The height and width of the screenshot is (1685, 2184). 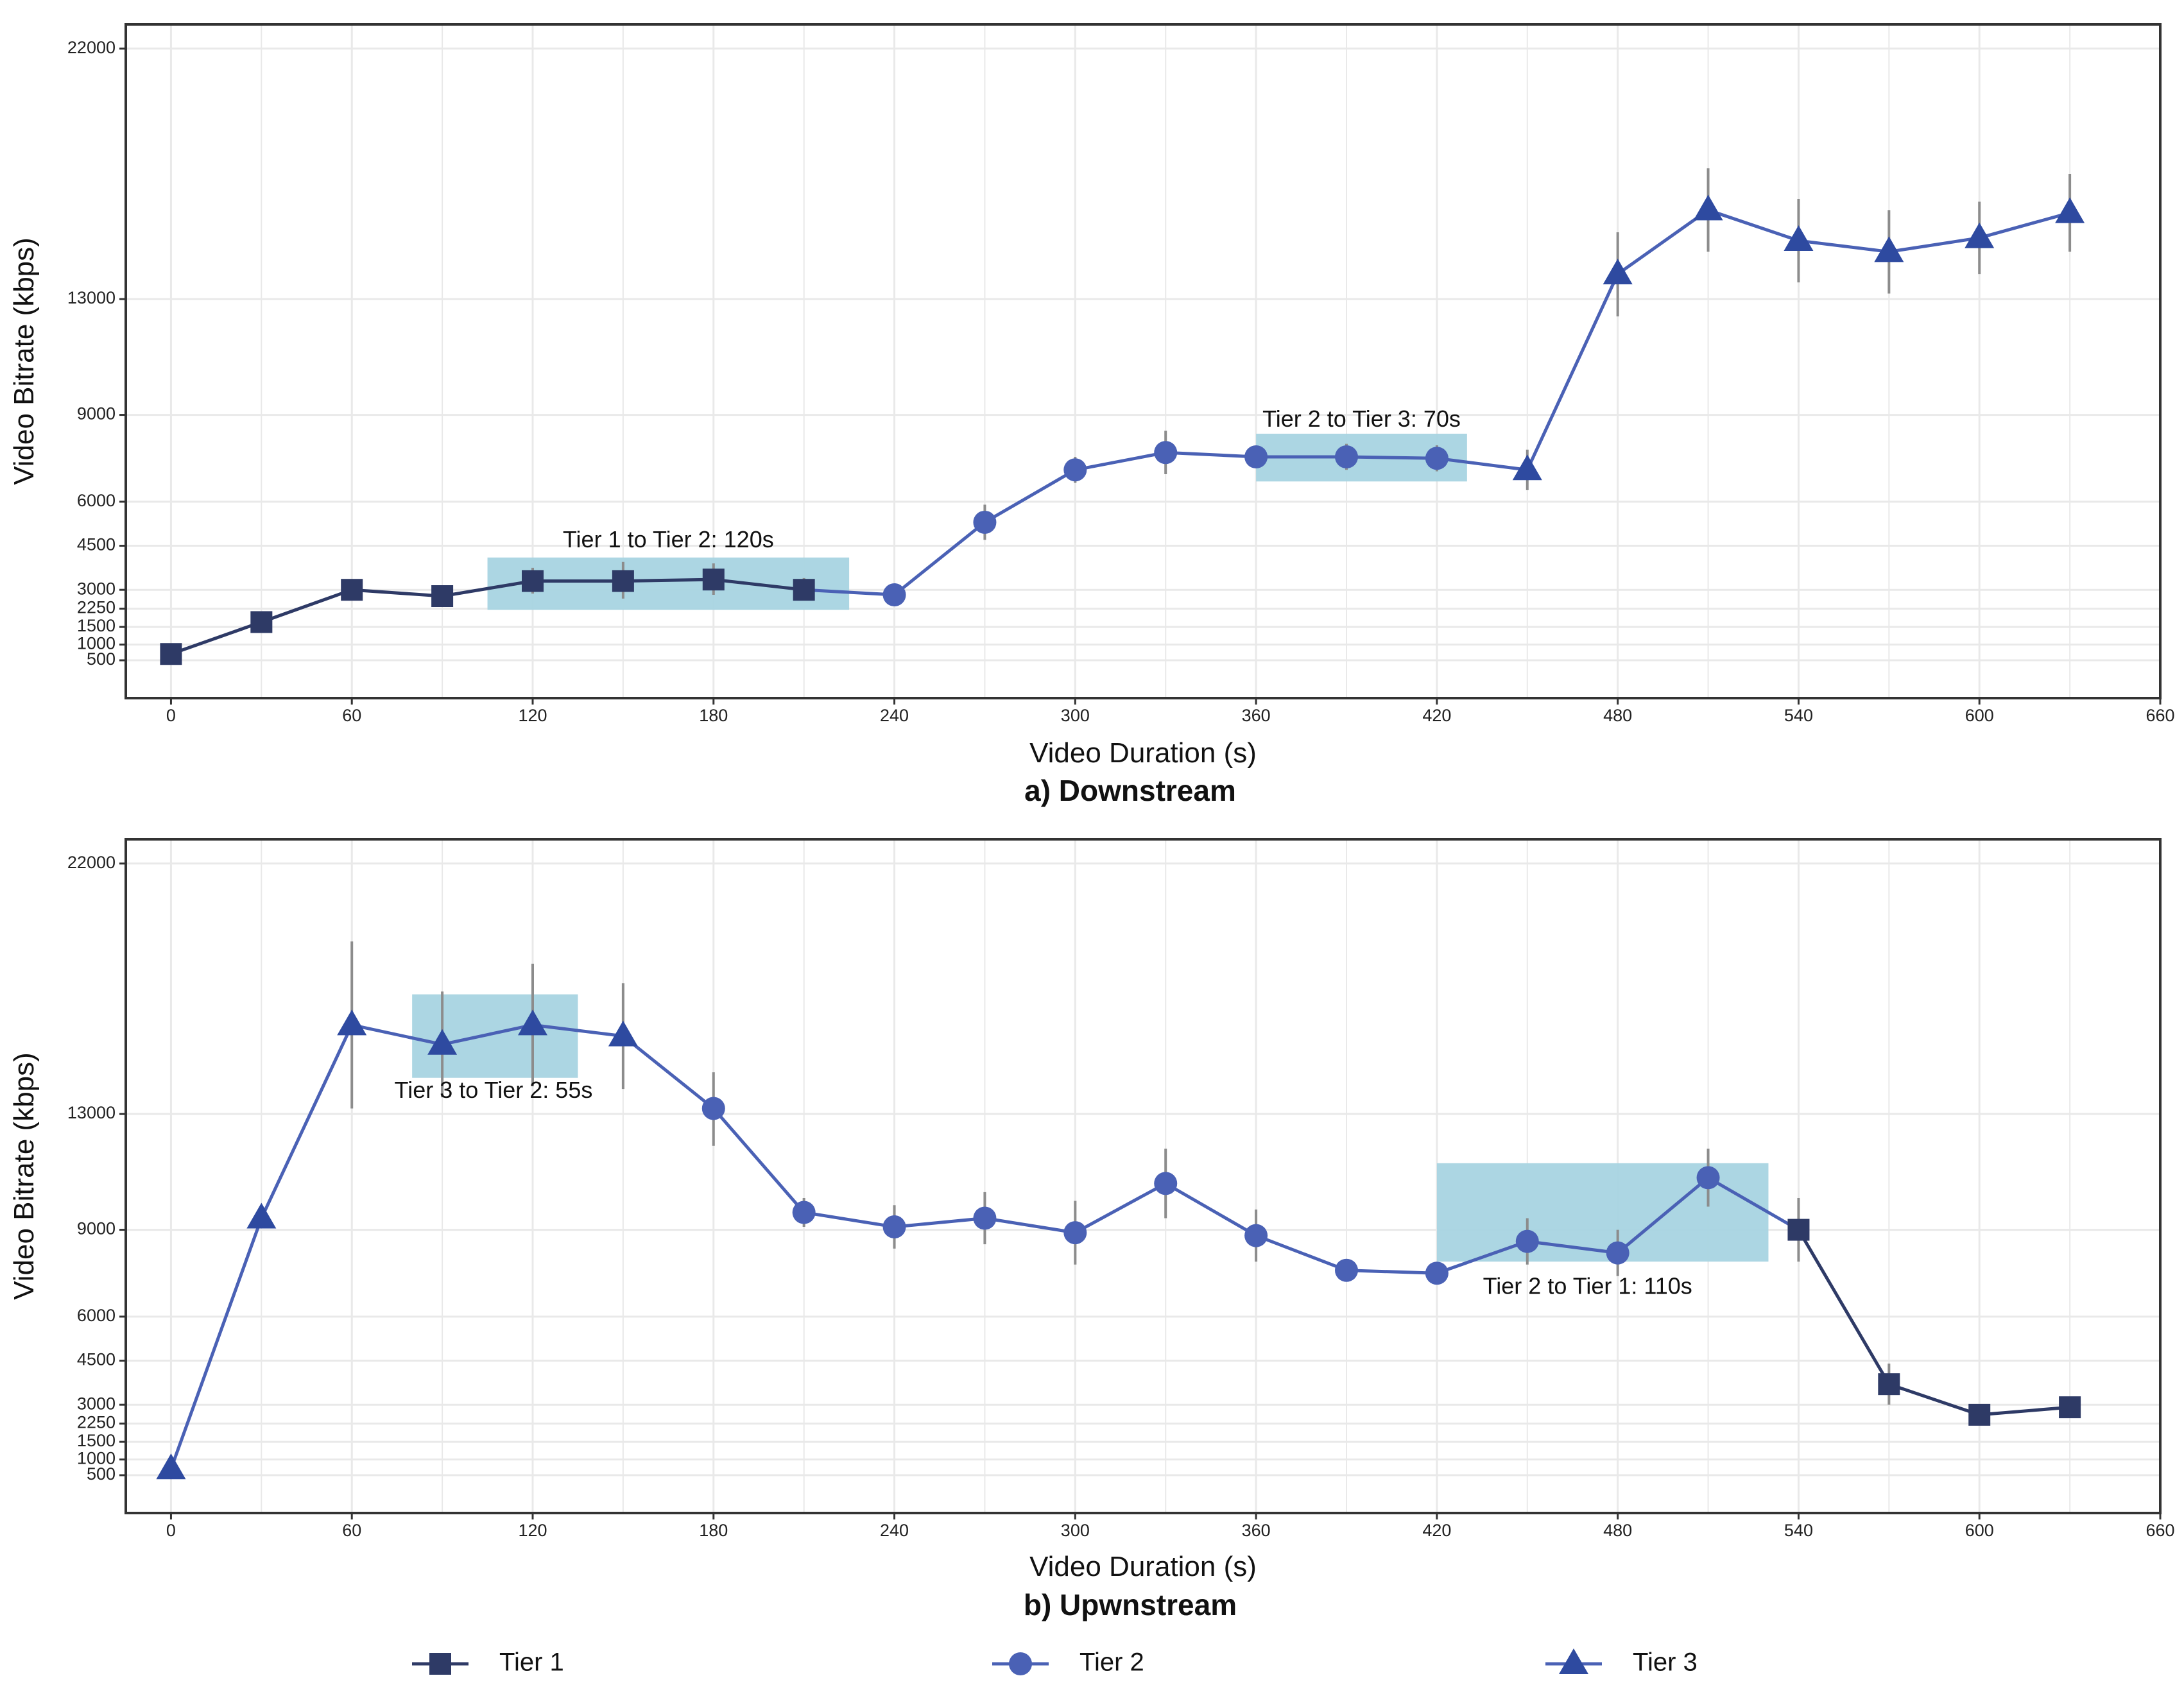 I want to click on y-tick-label: 9000, so click(x=96, y=413).